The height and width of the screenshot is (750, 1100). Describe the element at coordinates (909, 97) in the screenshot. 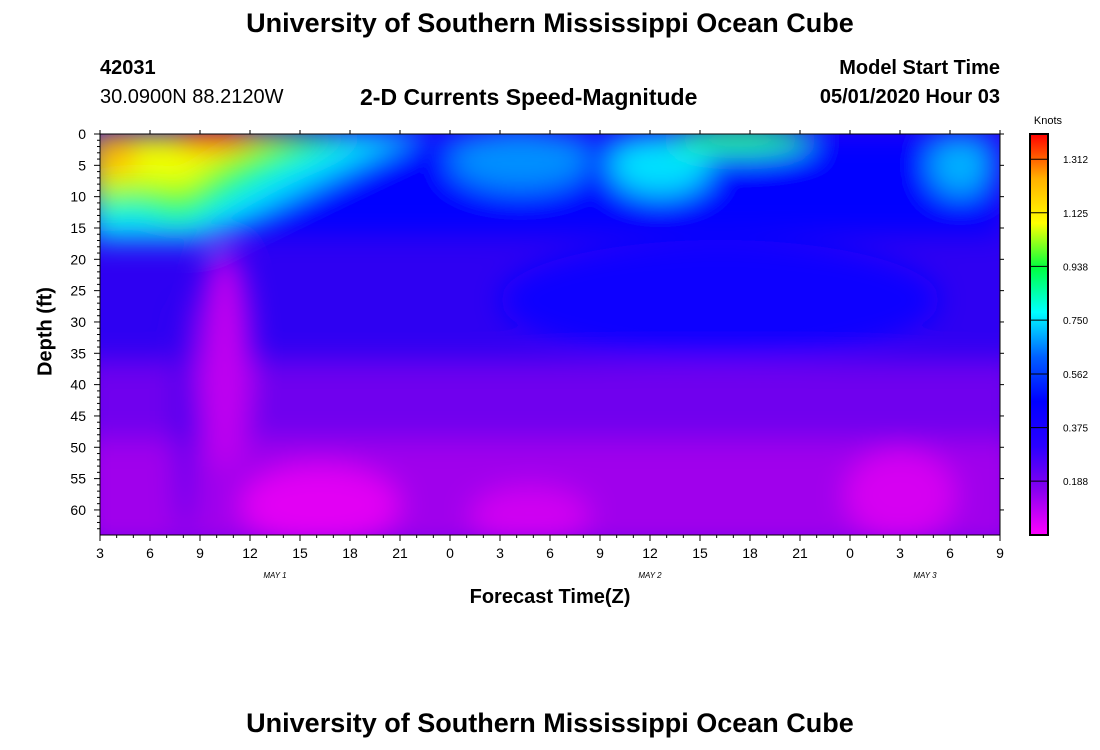

I see `model-start-value: 05/01/2020 Hour 03` at that location.